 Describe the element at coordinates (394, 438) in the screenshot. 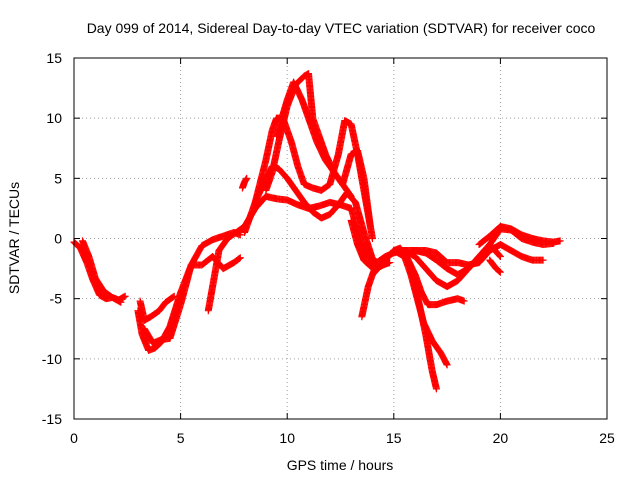

I see `x-tick-label: 15` at that location.